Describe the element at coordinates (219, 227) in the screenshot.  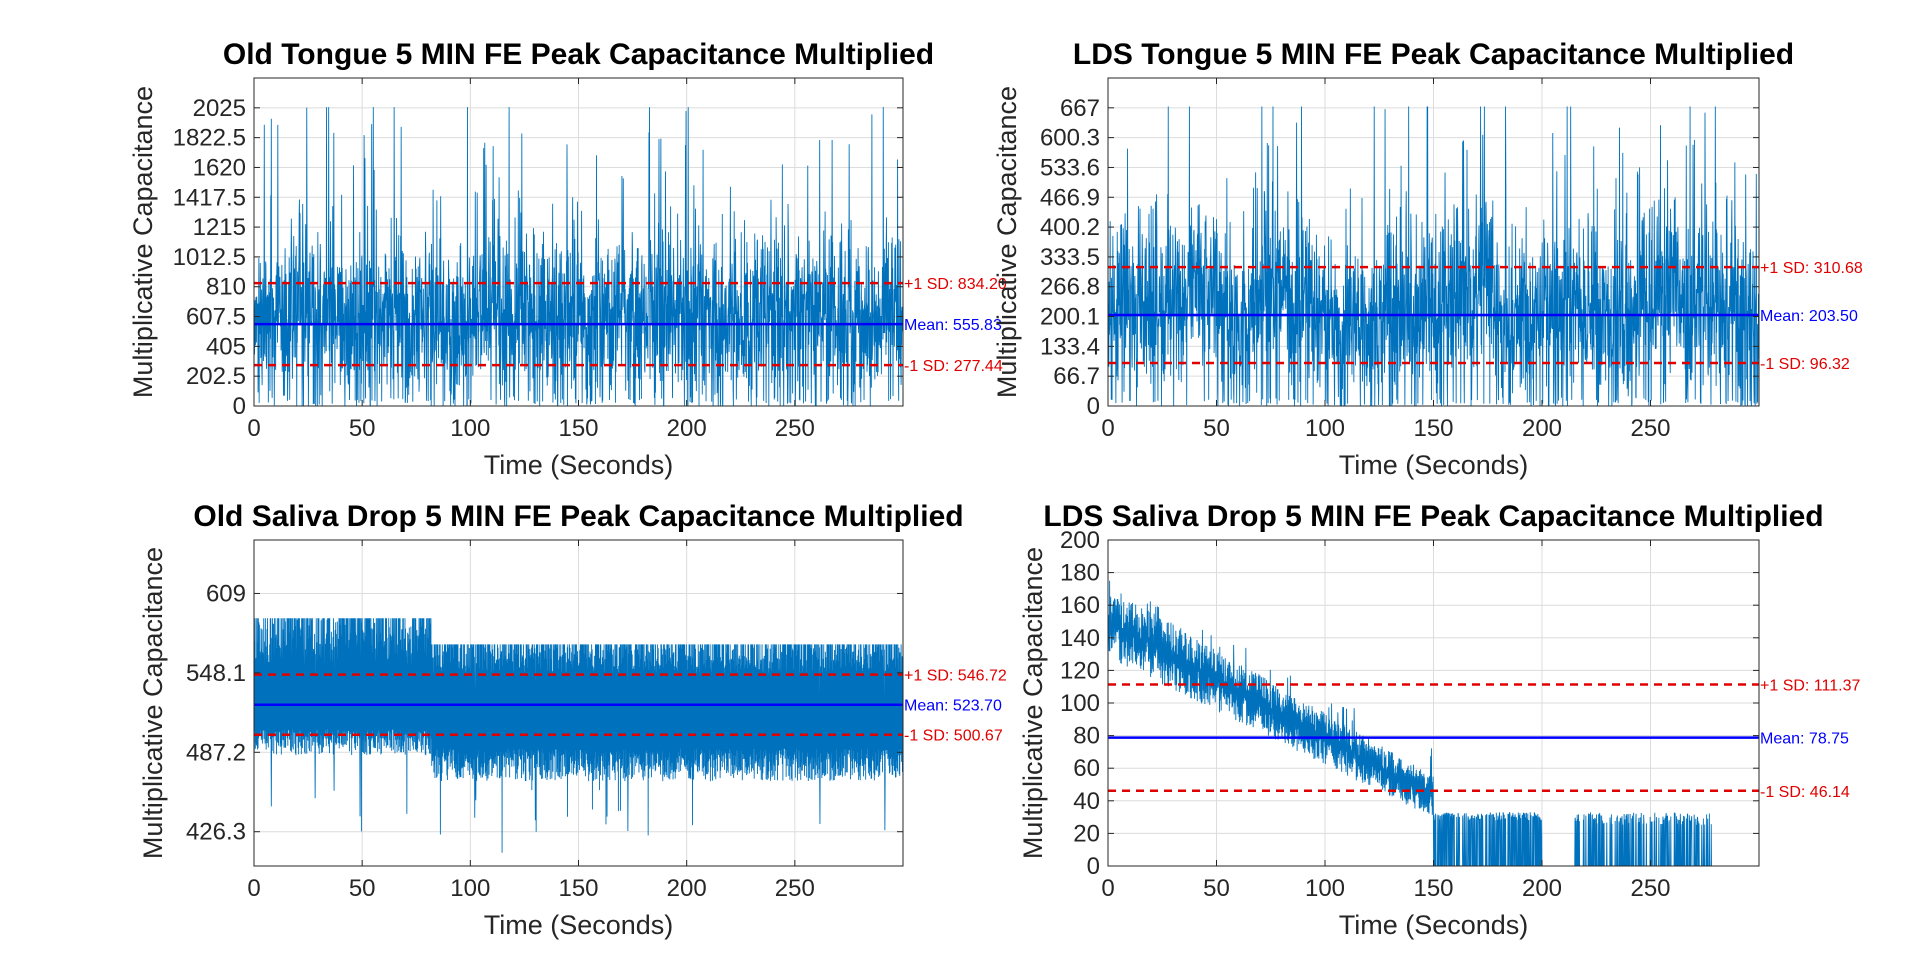
I see `y-tick-label: 1215` at that location.